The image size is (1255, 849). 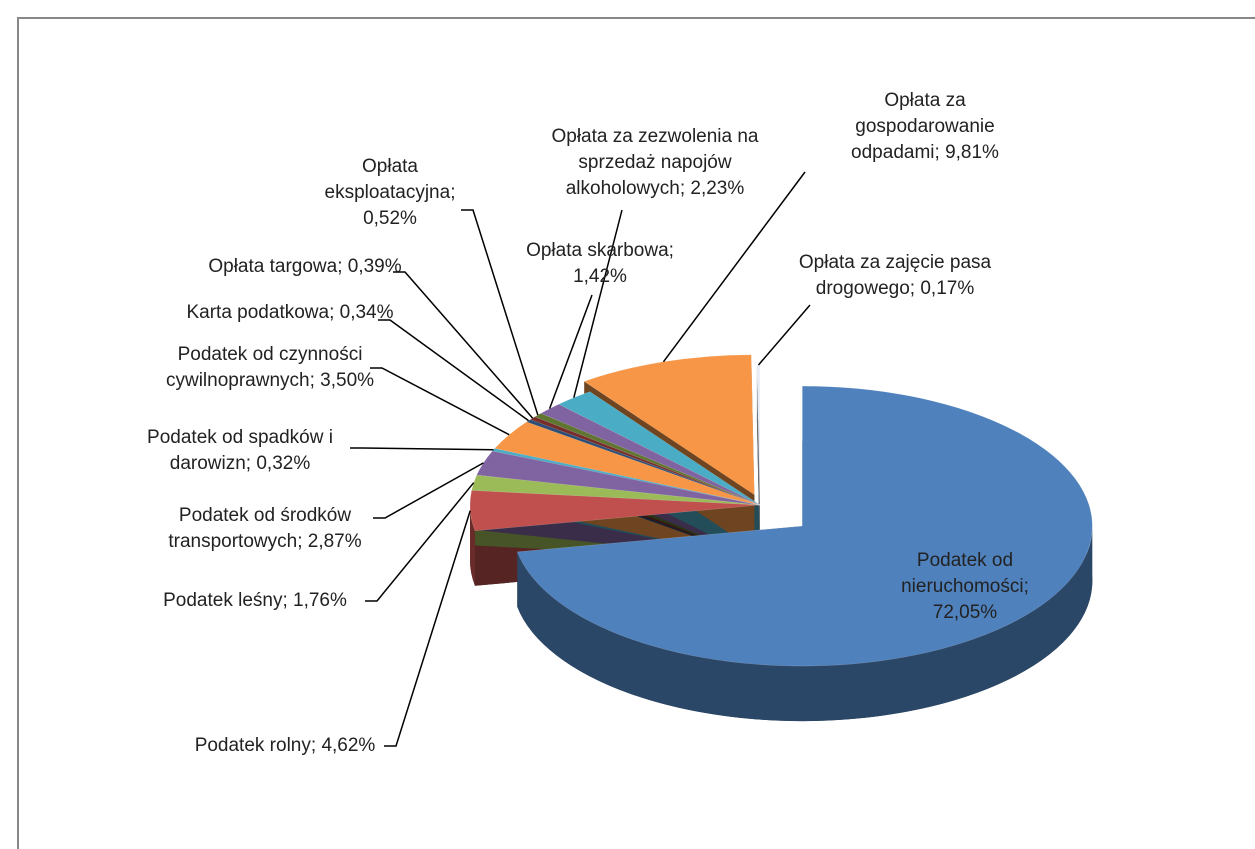 What do you see at coordinates (273, 266) in the screenshot?
I see `category-name: Opłata targowa` at bounding box center [273, 266].